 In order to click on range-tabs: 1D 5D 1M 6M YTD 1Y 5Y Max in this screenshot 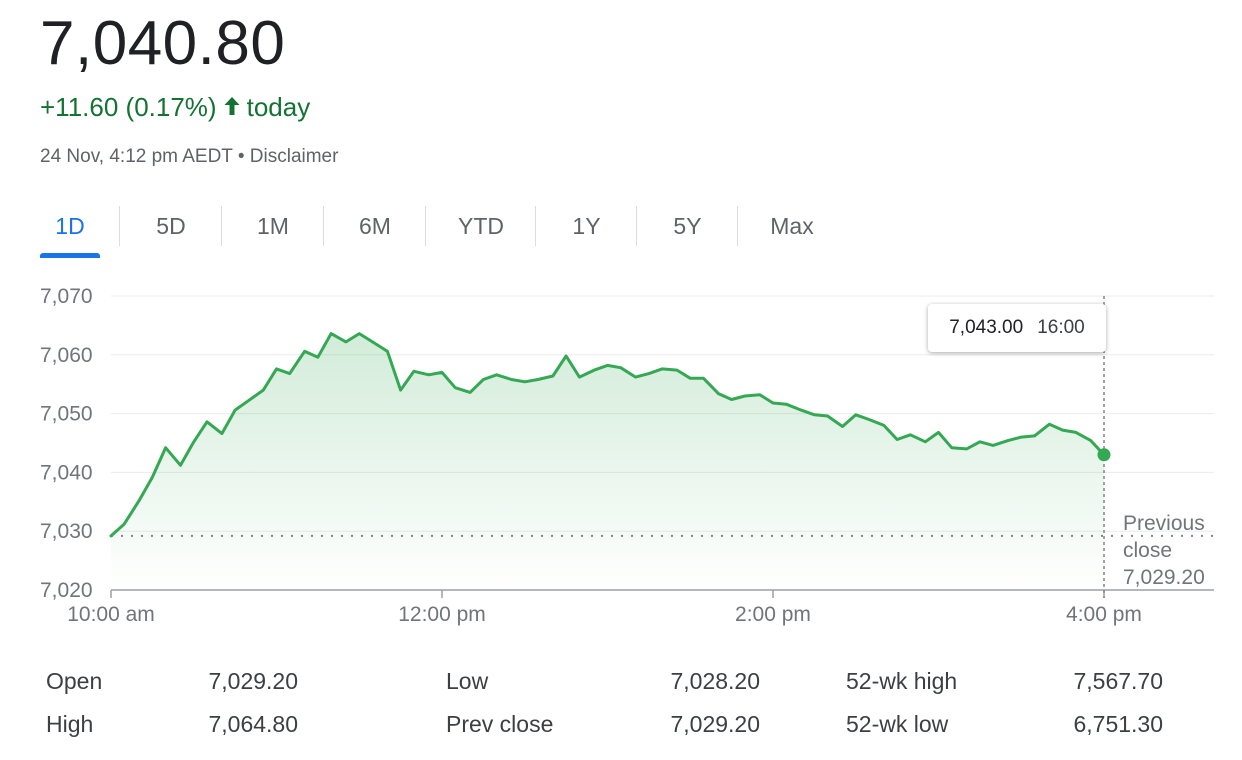, I will do `click(433, 231)`.